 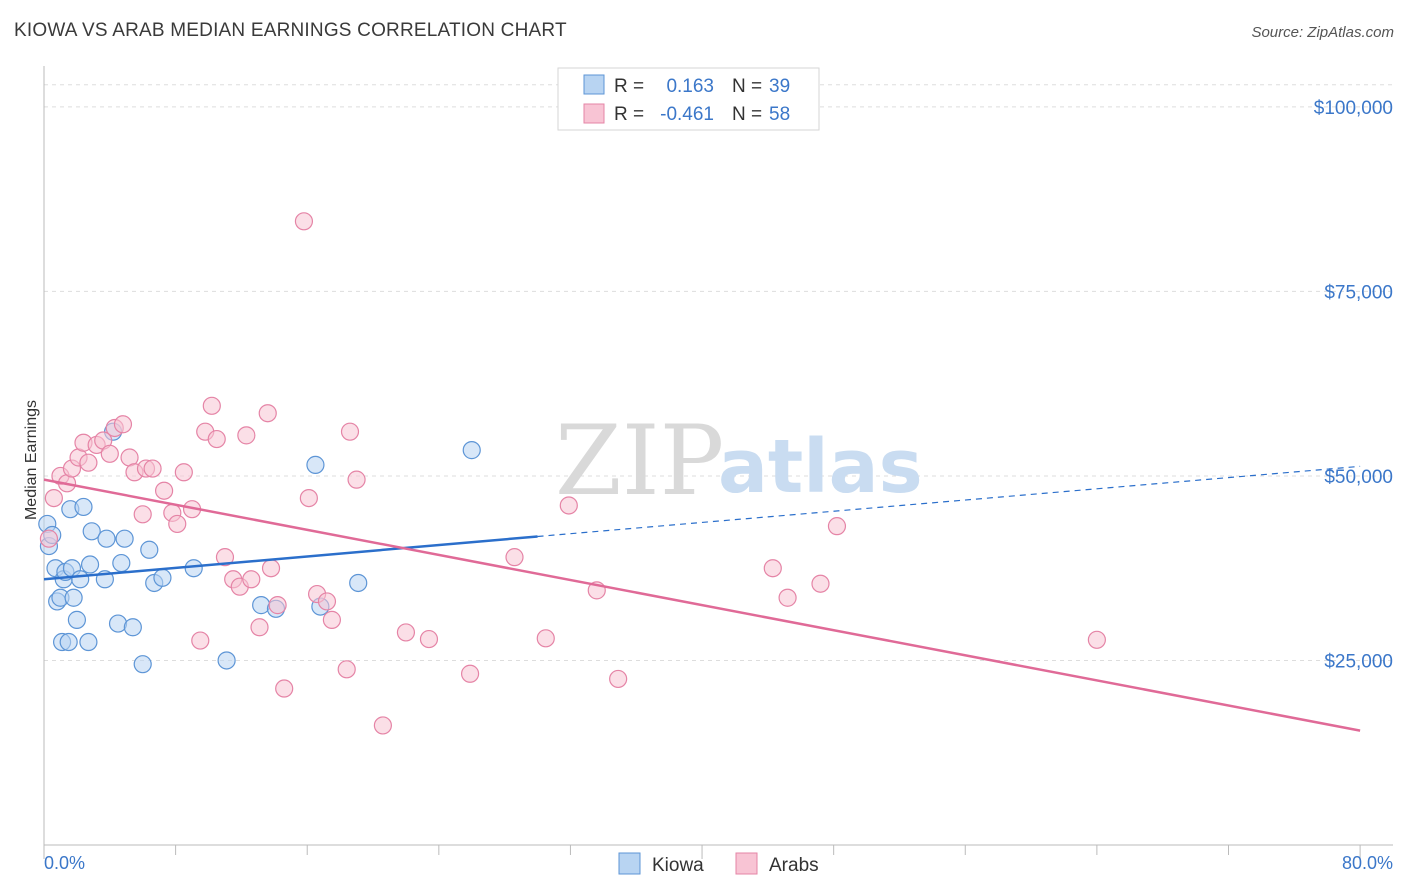 I want to click on x-tick-min: 0.0%, so click(x=64, y=863).